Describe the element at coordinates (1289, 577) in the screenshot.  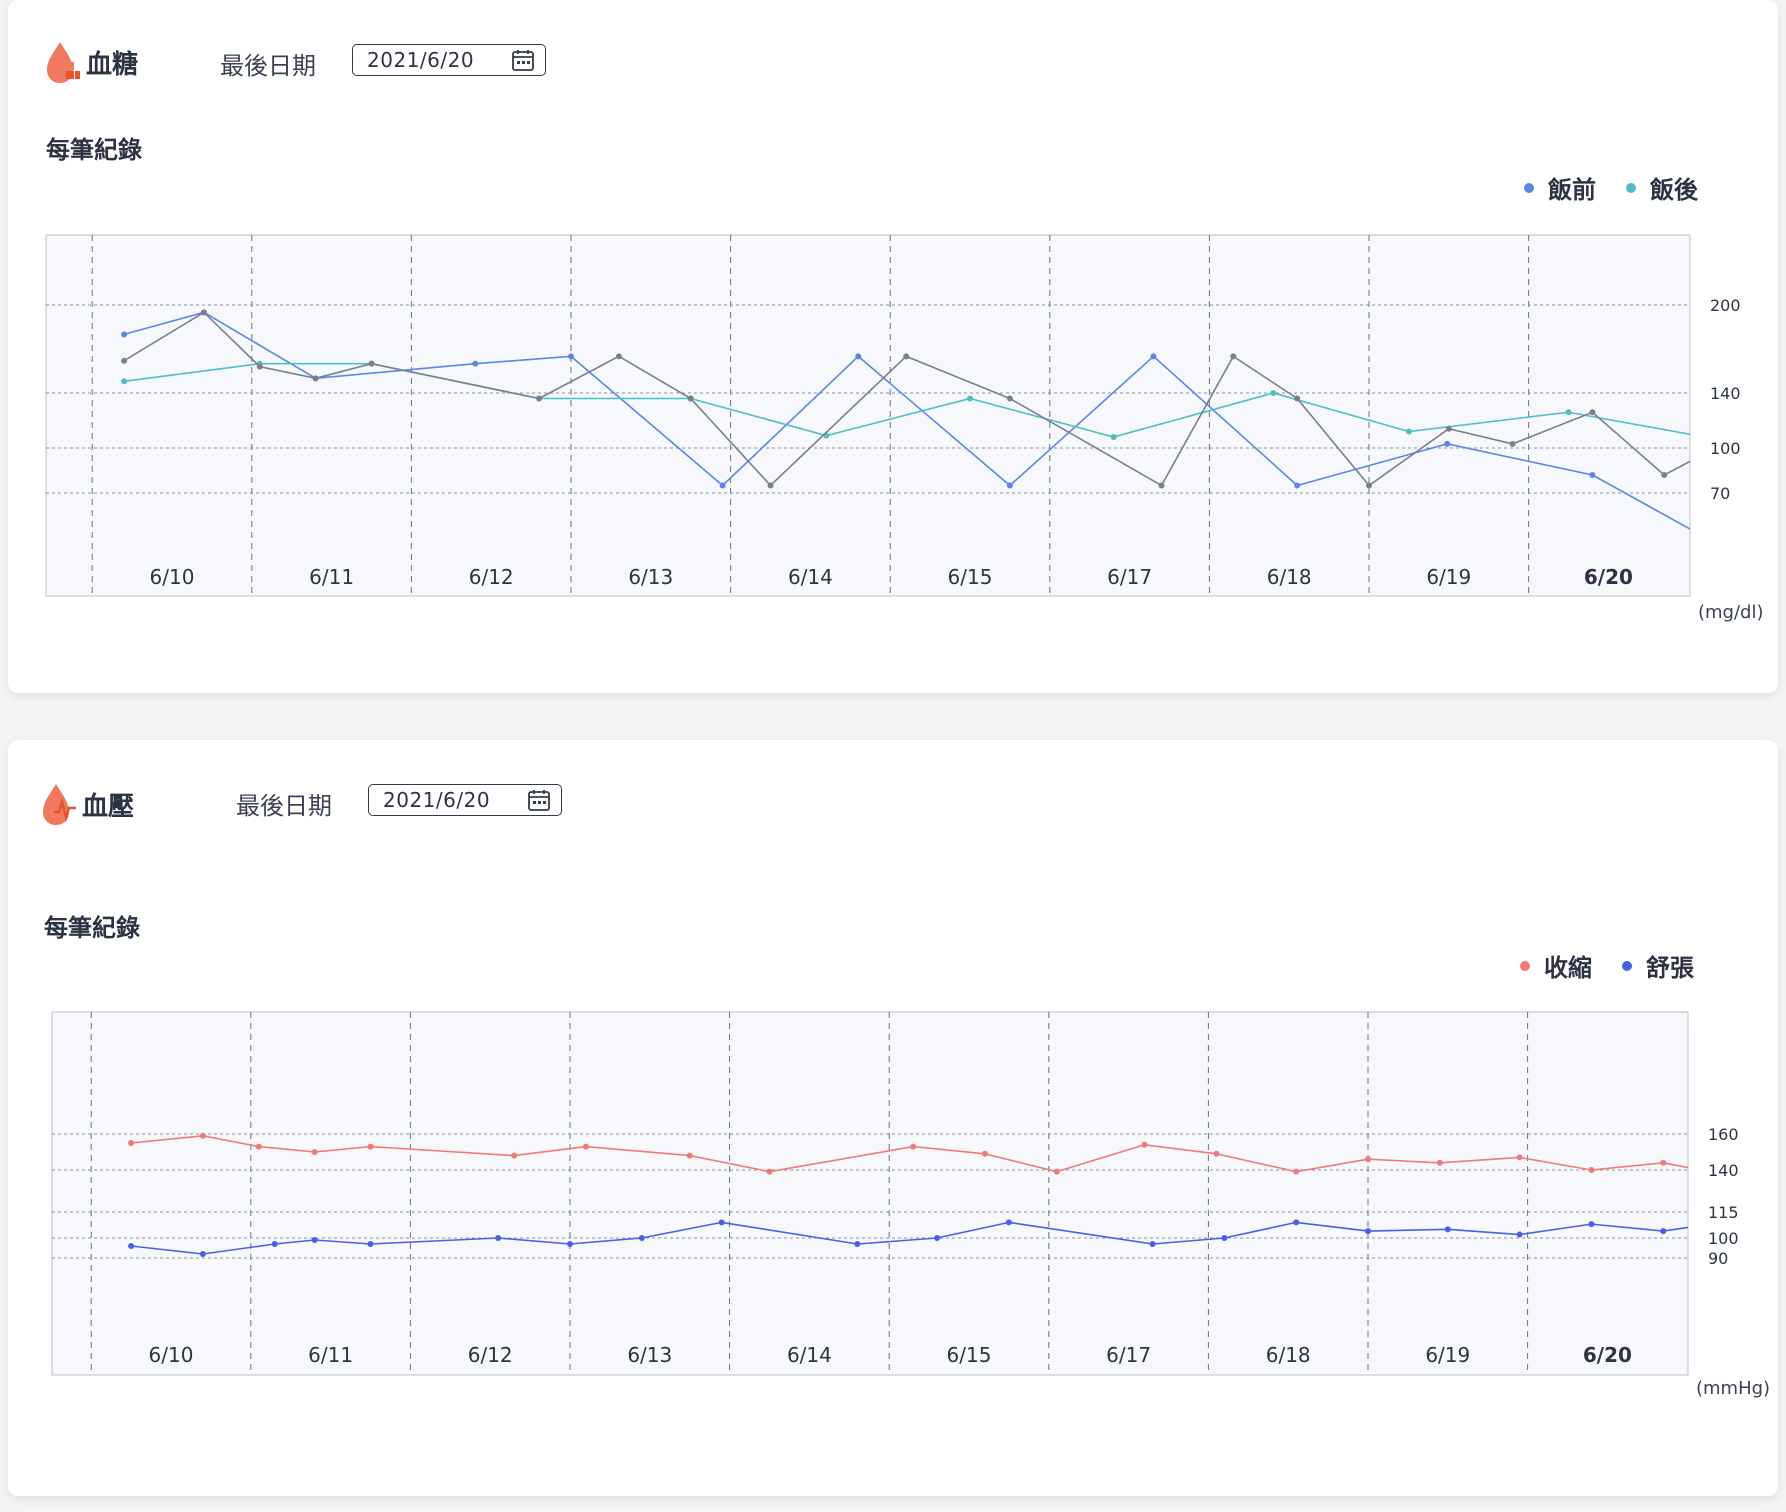
I see `x-tick-label: 6/18` at that location.